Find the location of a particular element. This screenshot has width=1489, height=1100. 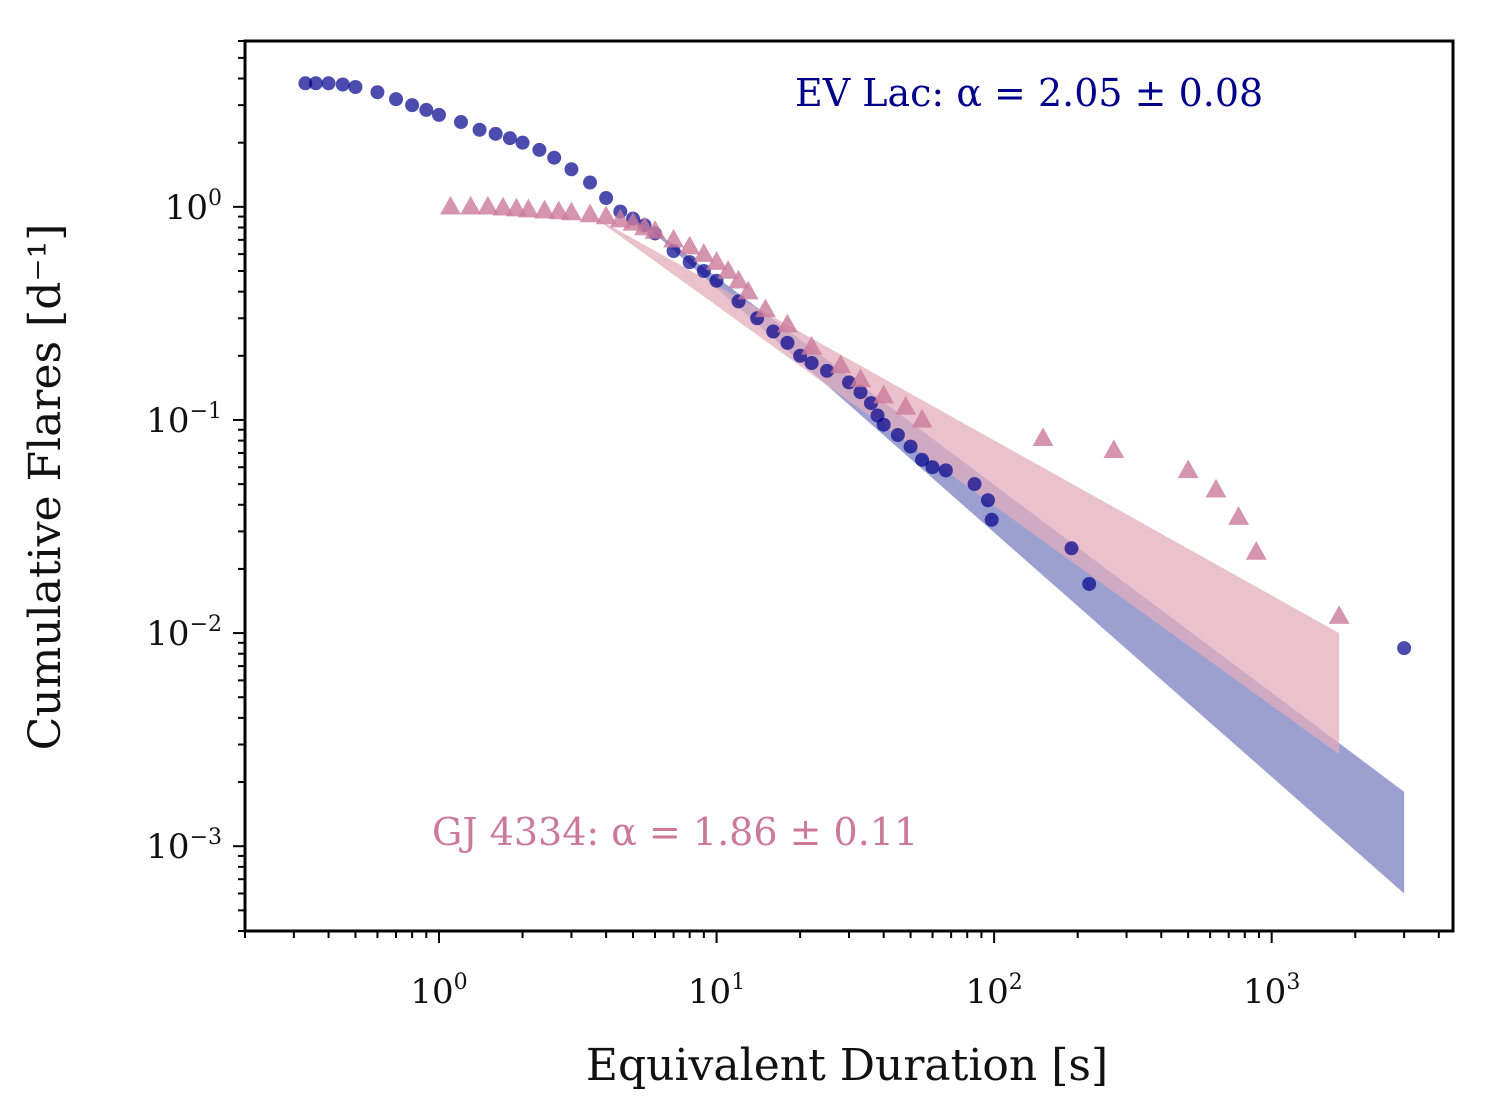

x-tick-label: 102 is located at coordinates (993, 991).